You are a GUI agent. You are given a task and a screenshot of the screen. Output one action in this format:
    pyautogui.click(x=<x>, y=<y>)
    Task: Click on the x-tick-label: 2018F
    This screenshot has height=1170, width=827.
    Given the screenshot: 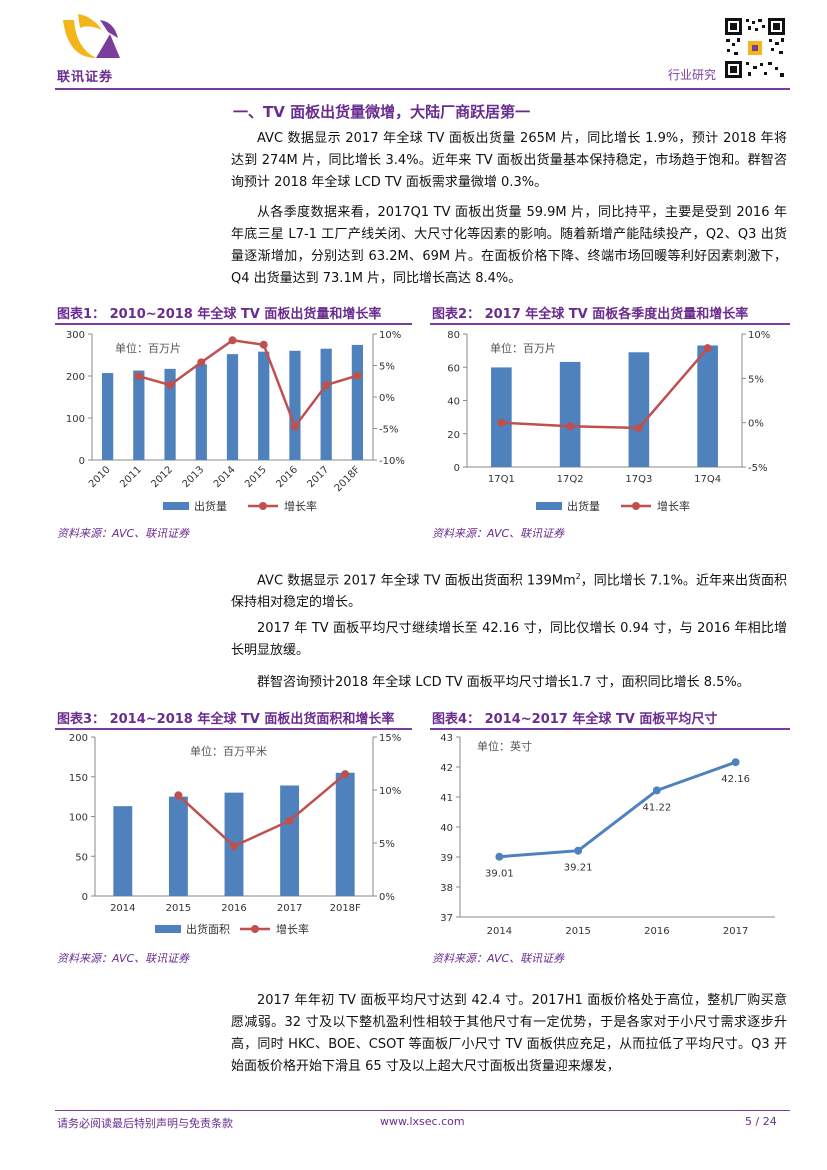 What is the action you would take?
    pyautogui.click(x=345, y=908)
    